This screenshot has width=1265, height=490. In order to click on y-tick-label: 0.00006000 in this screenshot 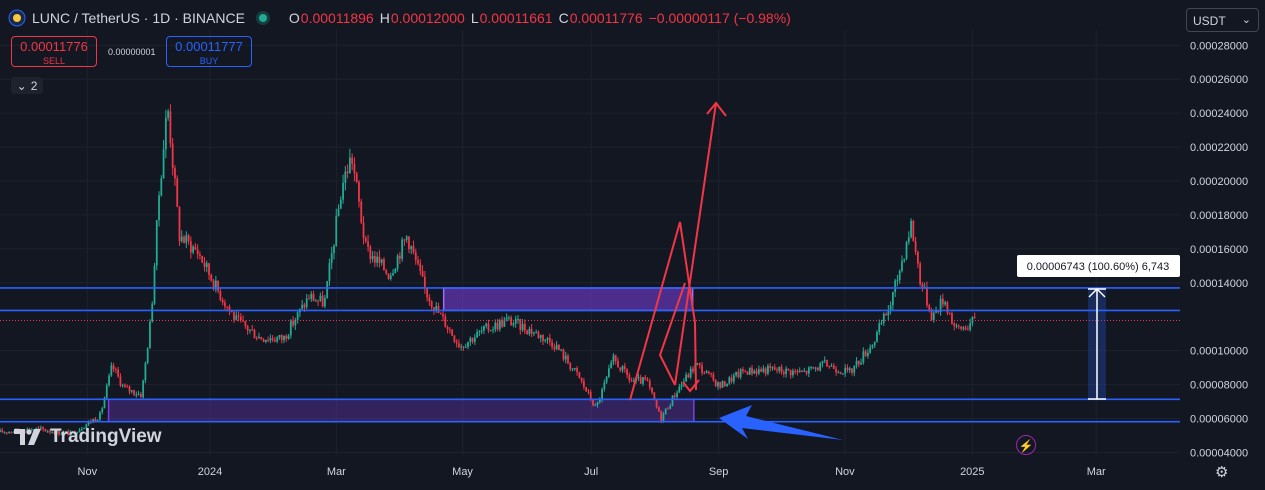, I will do `click(1219, 420)`.